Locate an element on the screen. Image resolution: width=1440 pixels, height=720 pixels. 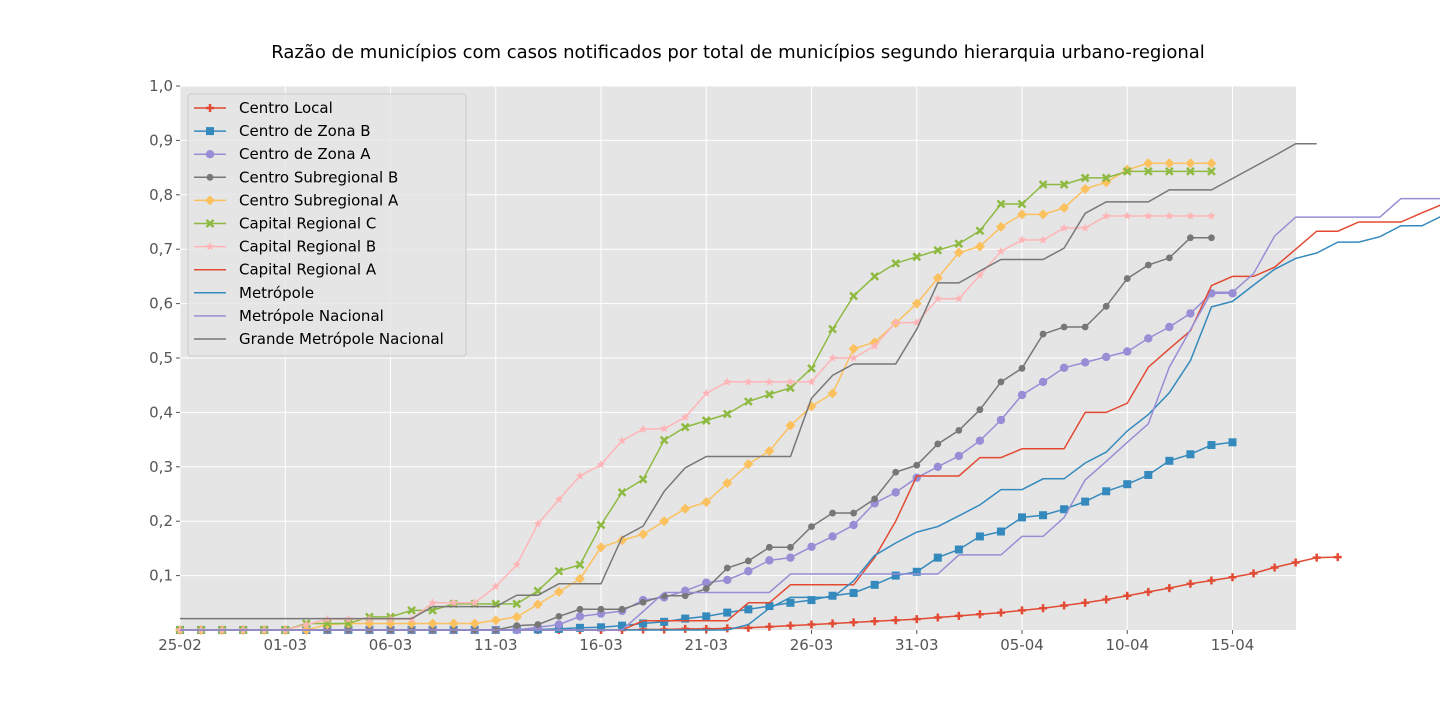
legend-entry: Capital Regional C is located at coordinates (285, 224).